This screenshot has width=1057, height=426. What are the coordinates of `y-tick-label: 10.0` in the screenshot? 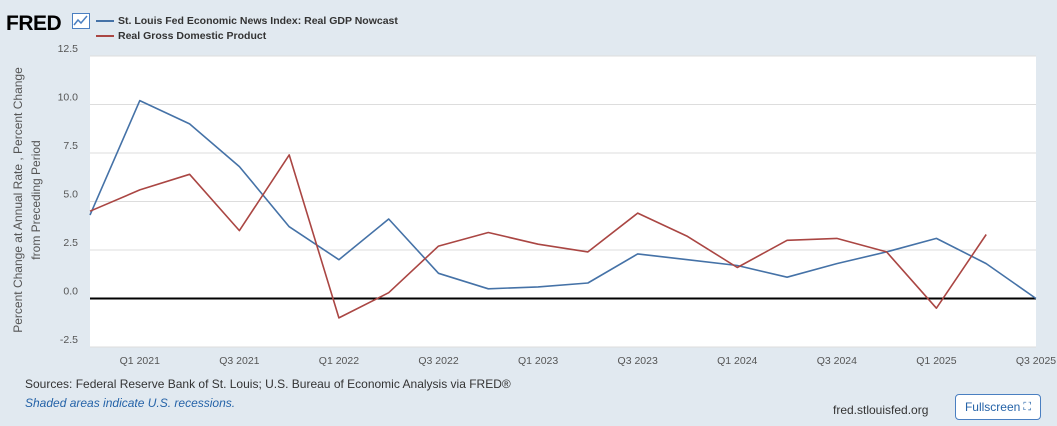 It's located at (68, 98).